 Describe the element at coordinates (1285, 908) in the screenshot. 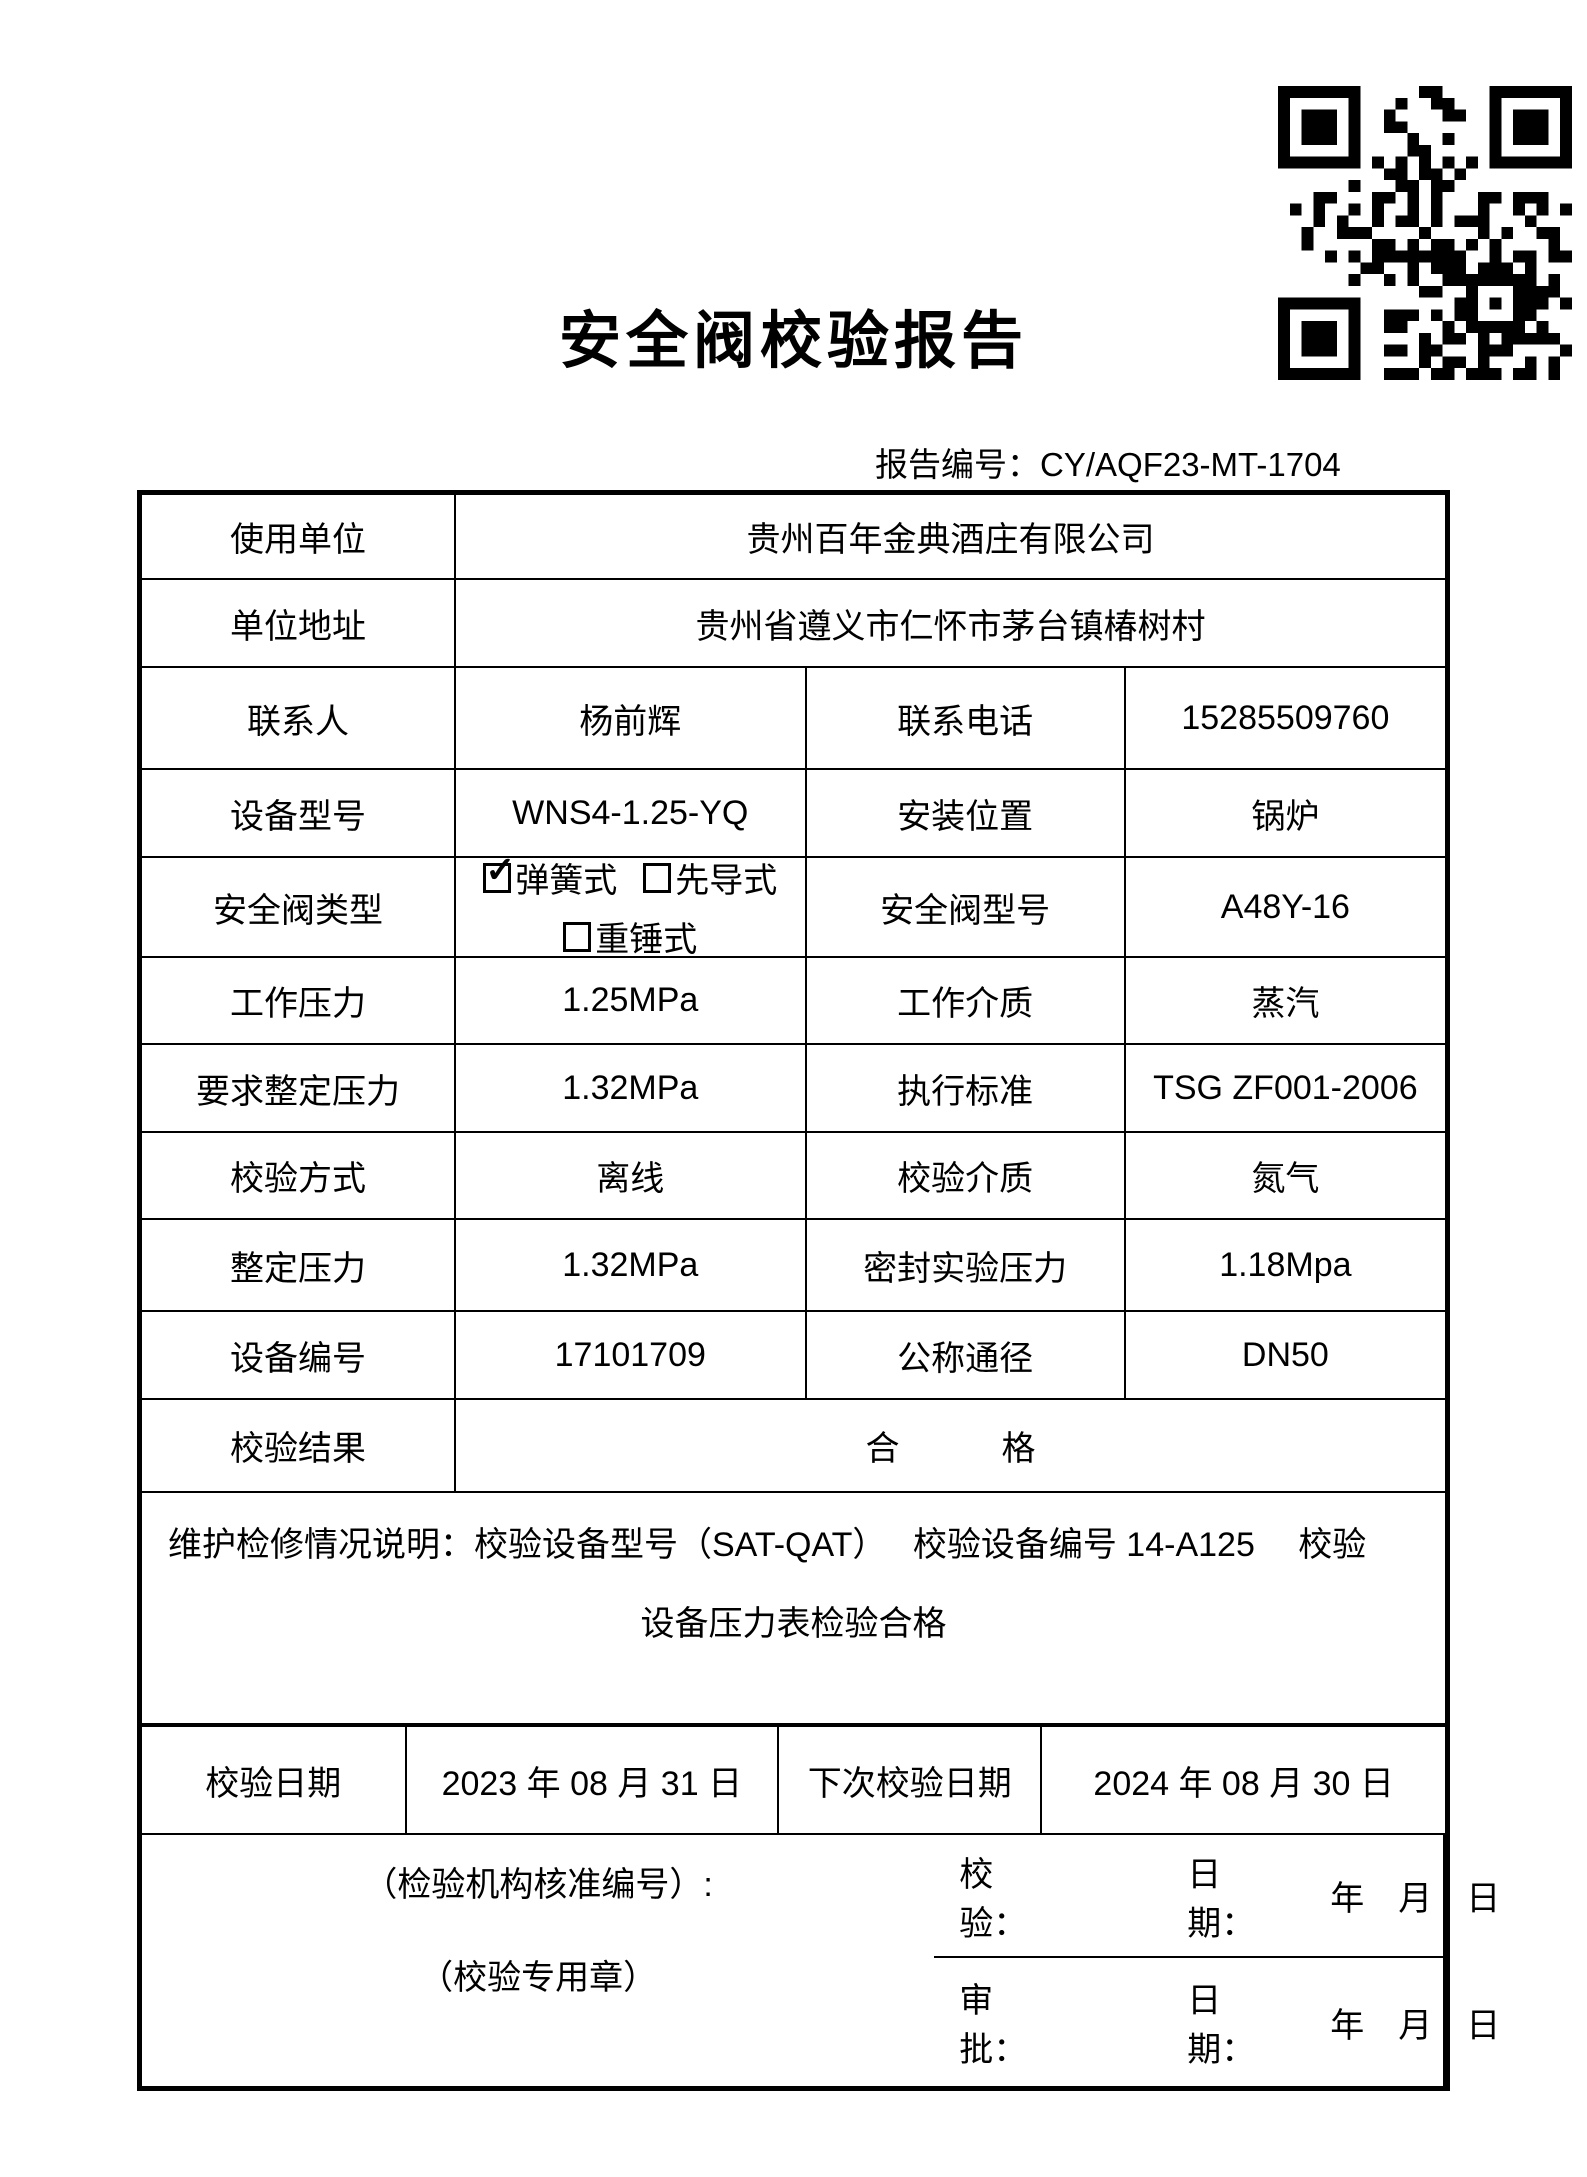

I see `value-valve-model: A48Y-16` at that location.